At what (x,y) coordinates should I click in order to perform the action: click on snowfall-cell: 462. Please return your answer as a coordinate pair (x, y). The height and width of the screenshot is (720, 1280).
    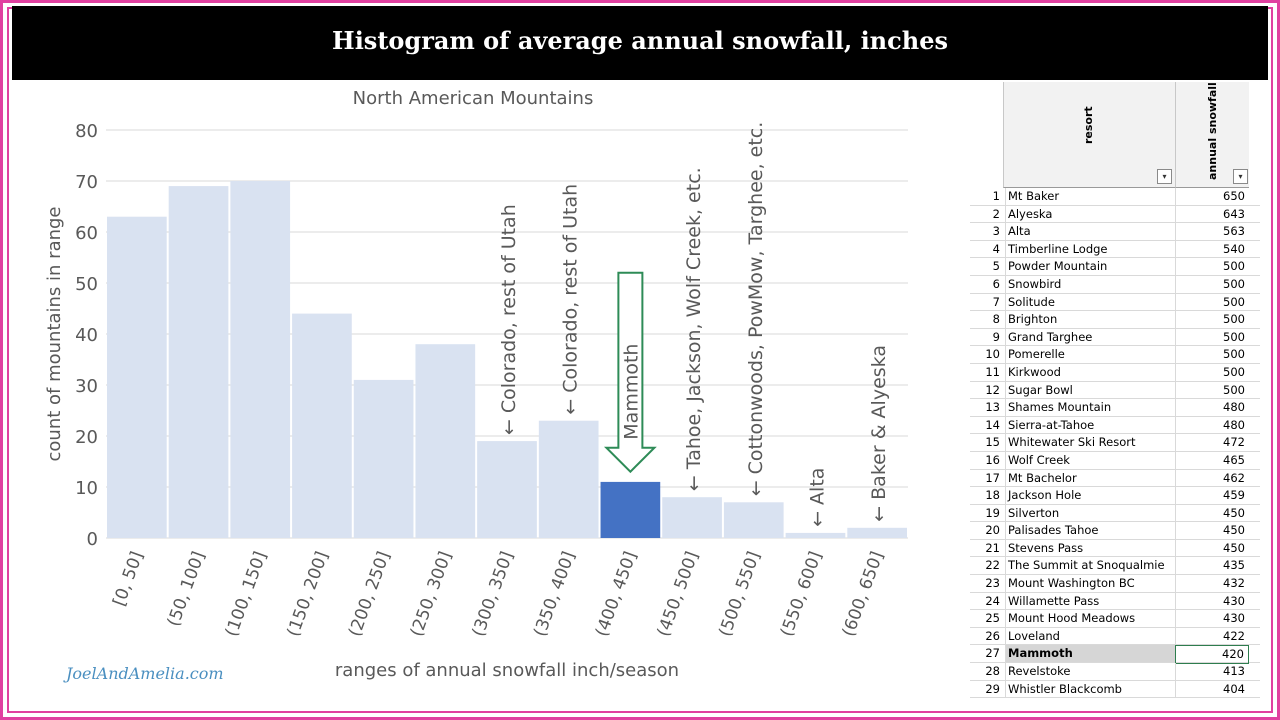
    Looking at the image, I should click on (1212, 478).